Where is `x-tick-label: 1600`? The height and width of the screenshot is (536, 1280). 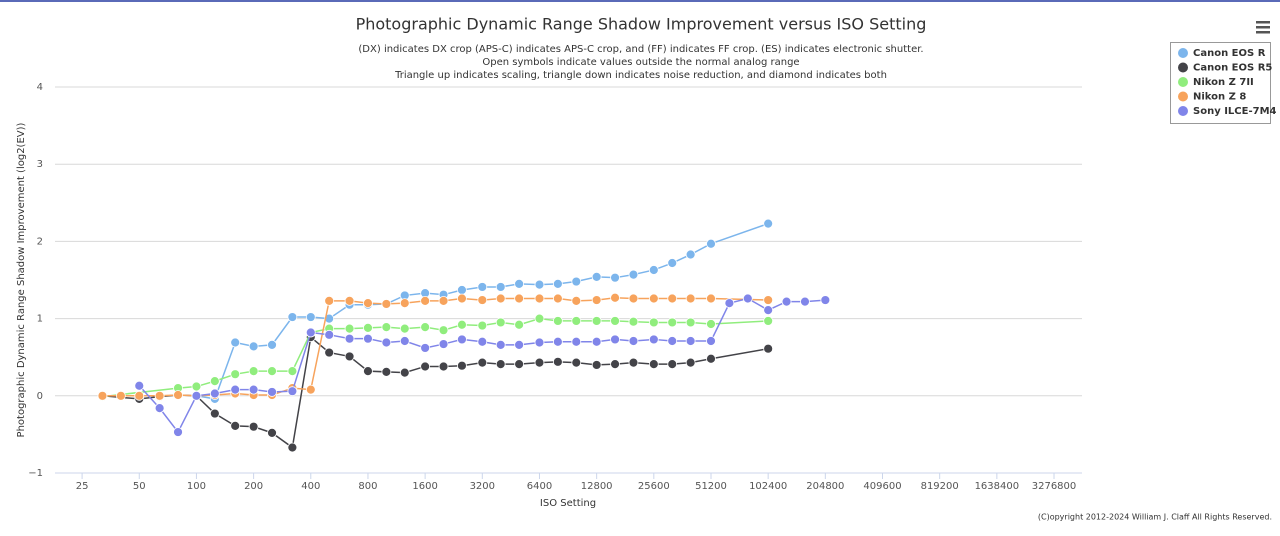 x-tick-label: 1600 is located at coordinates (424, 486).